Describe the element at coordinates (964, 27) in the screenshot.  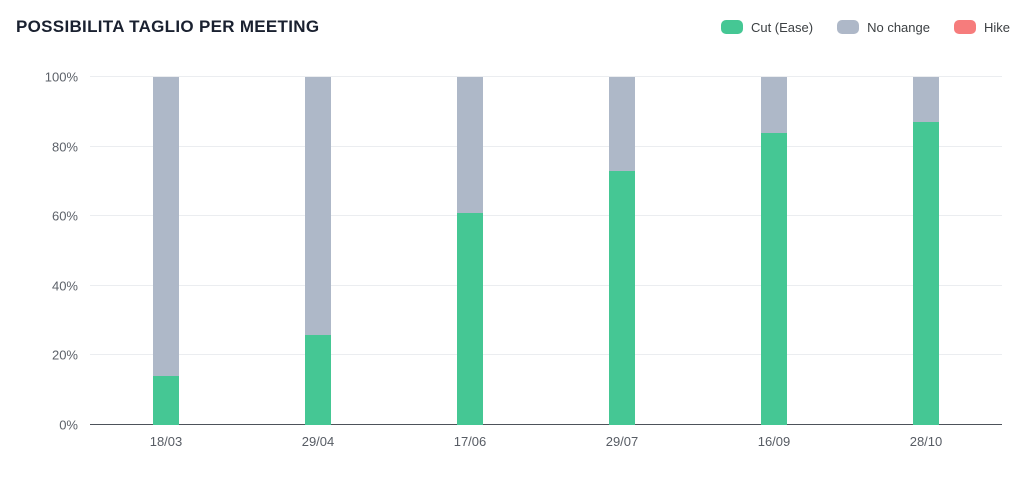
I see `legend-swatch-hike` at that location.